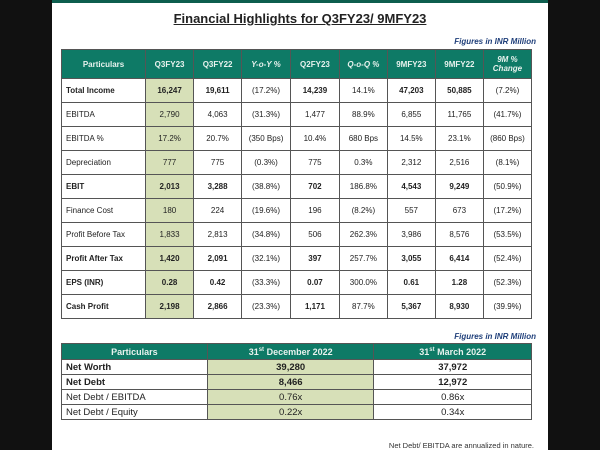 The image size is (600, 450). What do you see at coordinates (411, 186) in the screenshot?
I see `table-cell: 4,543` at bounding box center [411, 186].